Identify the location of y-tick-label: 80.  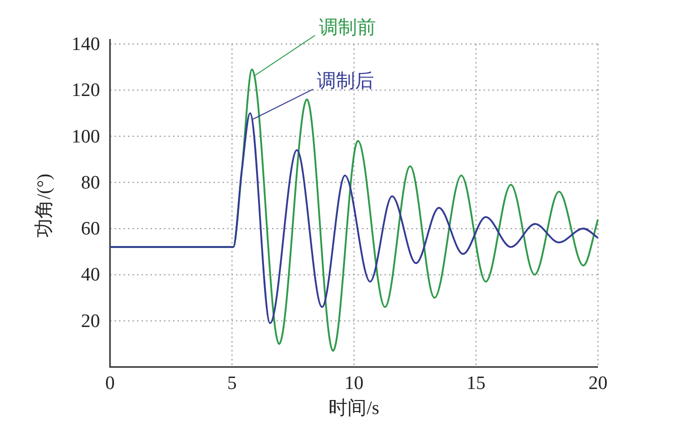
(90, 183).